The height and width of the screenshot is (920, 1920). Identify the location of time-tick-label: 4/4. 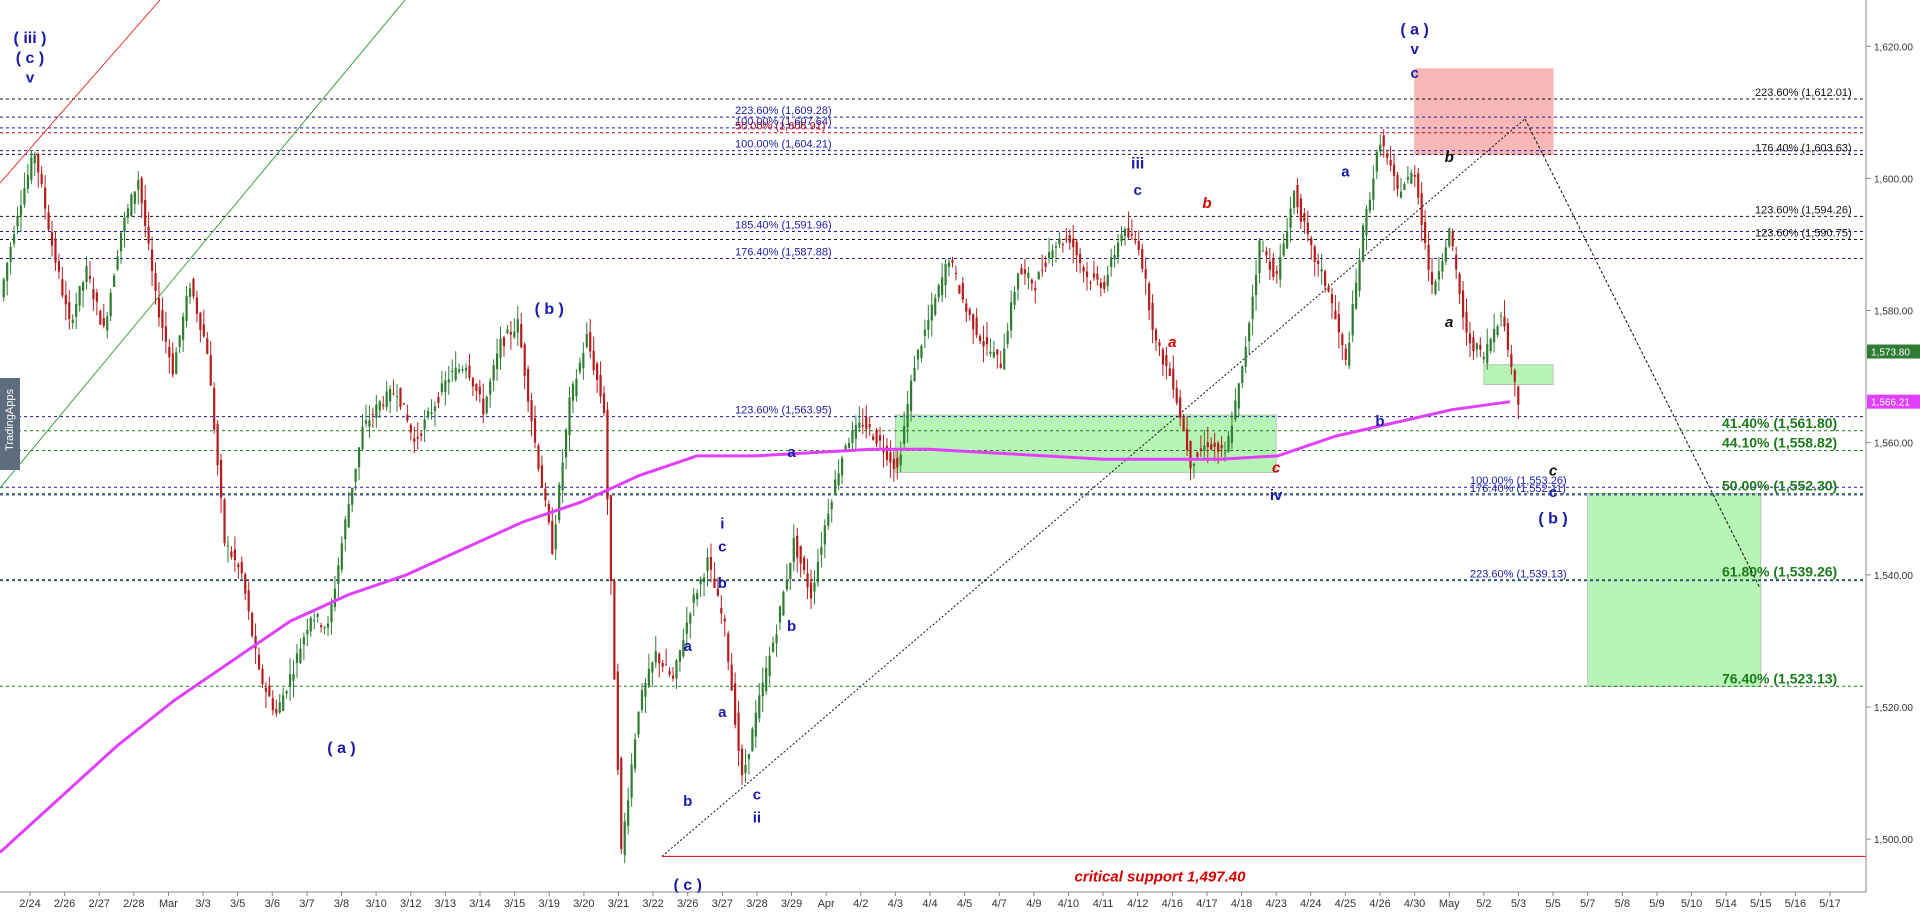
(929, 904).